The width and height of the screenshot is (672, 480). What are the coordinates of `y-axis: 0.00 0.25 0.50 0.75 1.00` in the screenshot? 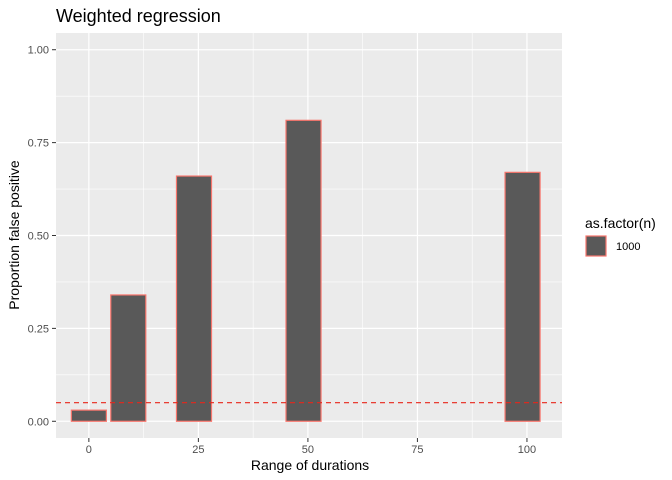 It's located at (42, 236).